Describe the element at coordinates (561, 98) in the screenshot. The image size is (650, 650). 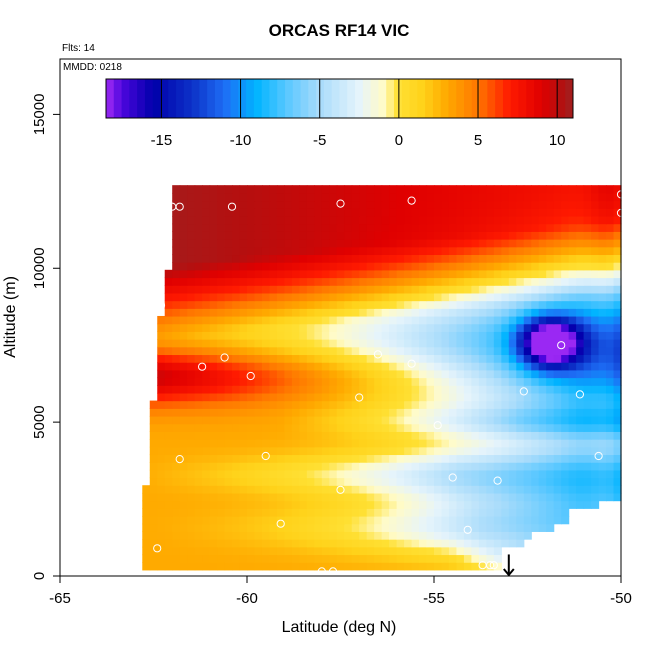
I see `colorbar-segment` at that location.